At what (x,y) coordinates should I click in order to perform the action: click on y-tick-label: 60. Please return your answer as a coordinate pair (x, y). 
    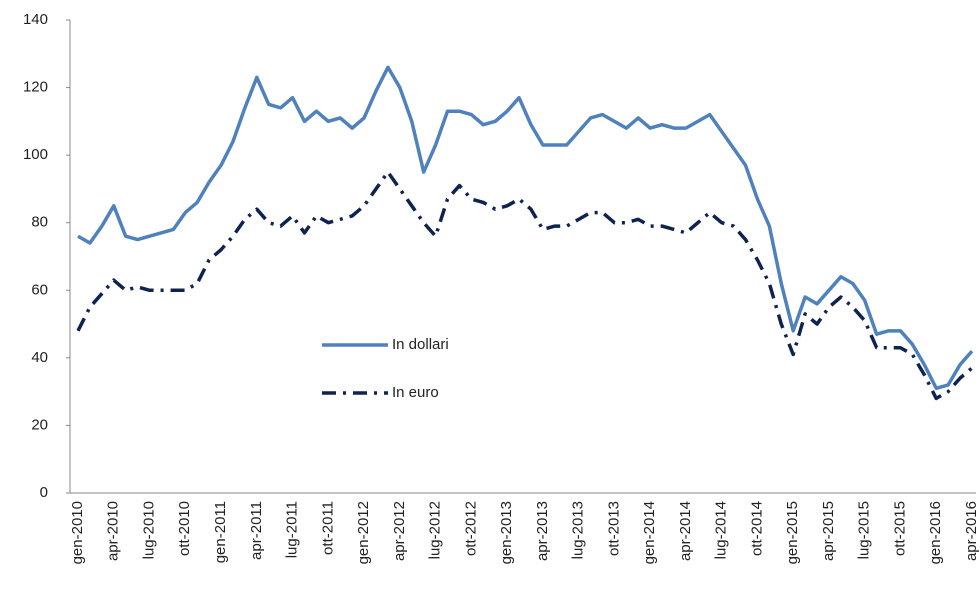
    Looking at the image, I should click on (39, 289).